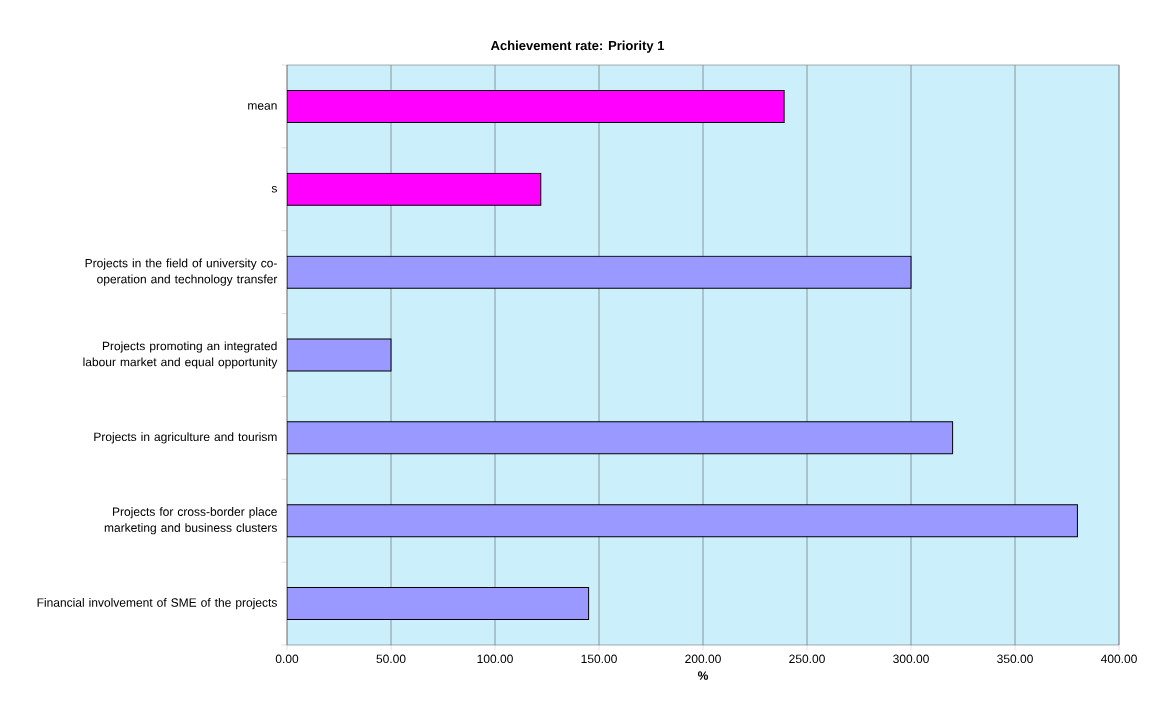 Image resolution: width=1155 pixels, height=706 pixels. Describe the element at coordinates (185, 438) in the screenshot. I see `y-tick-label: Projects in agriculture and tourism` at that location.